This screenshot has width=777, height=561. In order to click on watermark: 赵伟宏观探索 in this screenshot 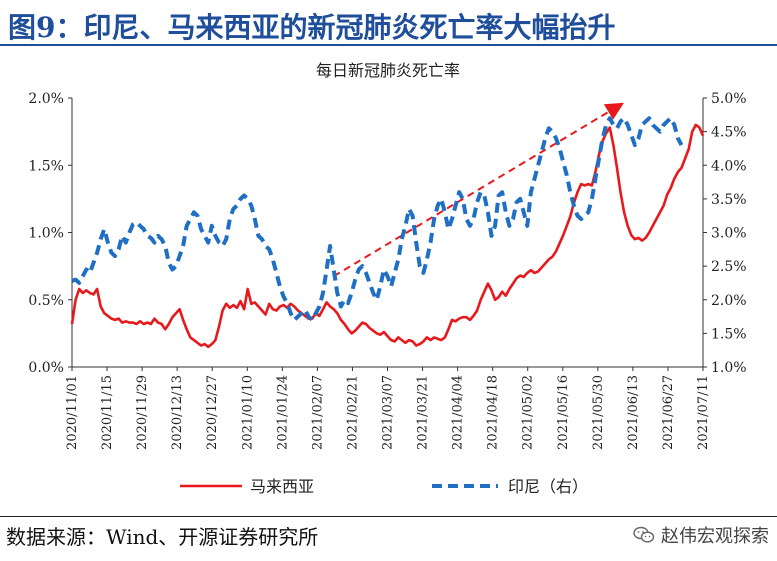, I will do `click(701, 535)`.